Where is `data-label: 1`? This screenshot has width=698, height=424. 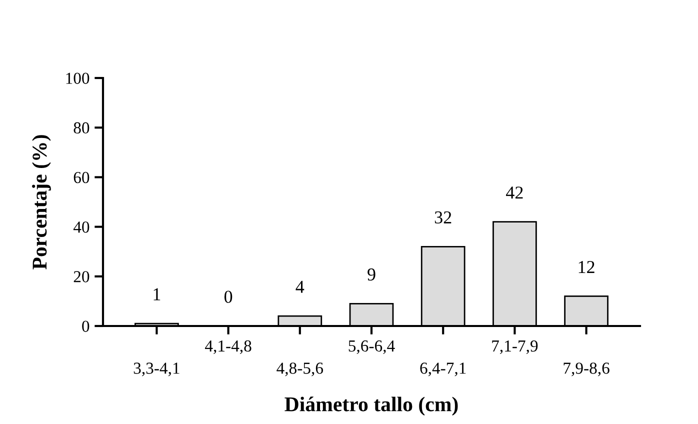
data-label: 1 is located at coordinates (157, 294).